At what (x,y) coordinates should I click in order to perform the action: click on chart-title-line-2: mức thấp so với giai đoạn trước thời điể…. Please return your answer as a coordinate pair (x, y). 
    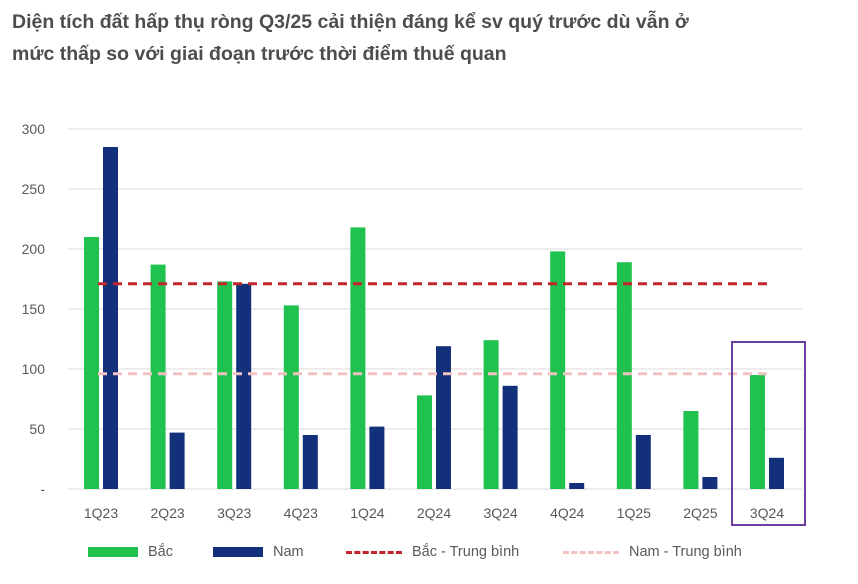
    Looking at the image, I should click on (259, 54).